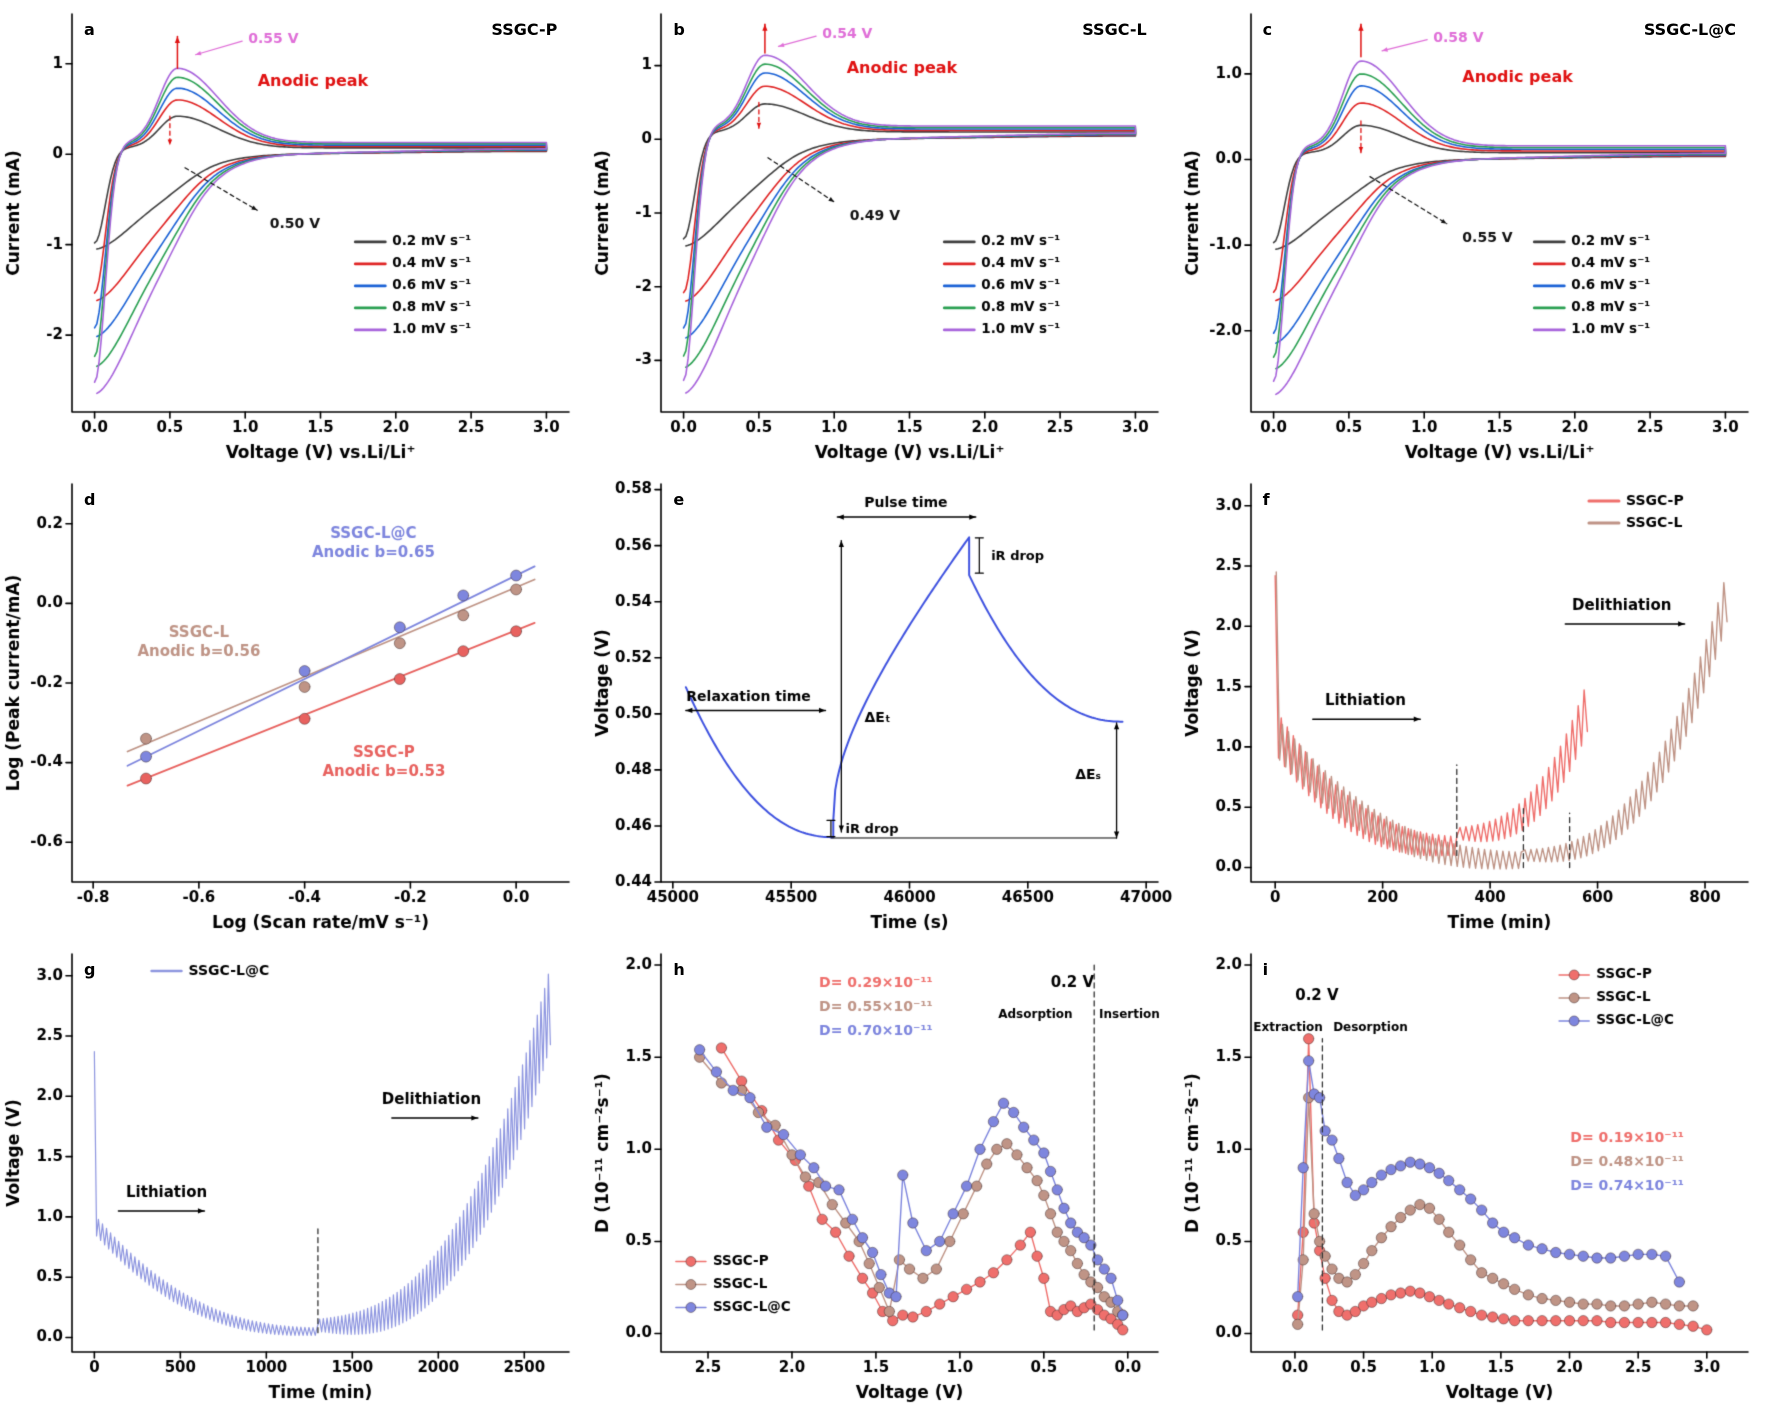 The height and width of the screenshot is (1410, 1768). I want to click on panel-c-canvas, so click(1473, 235).